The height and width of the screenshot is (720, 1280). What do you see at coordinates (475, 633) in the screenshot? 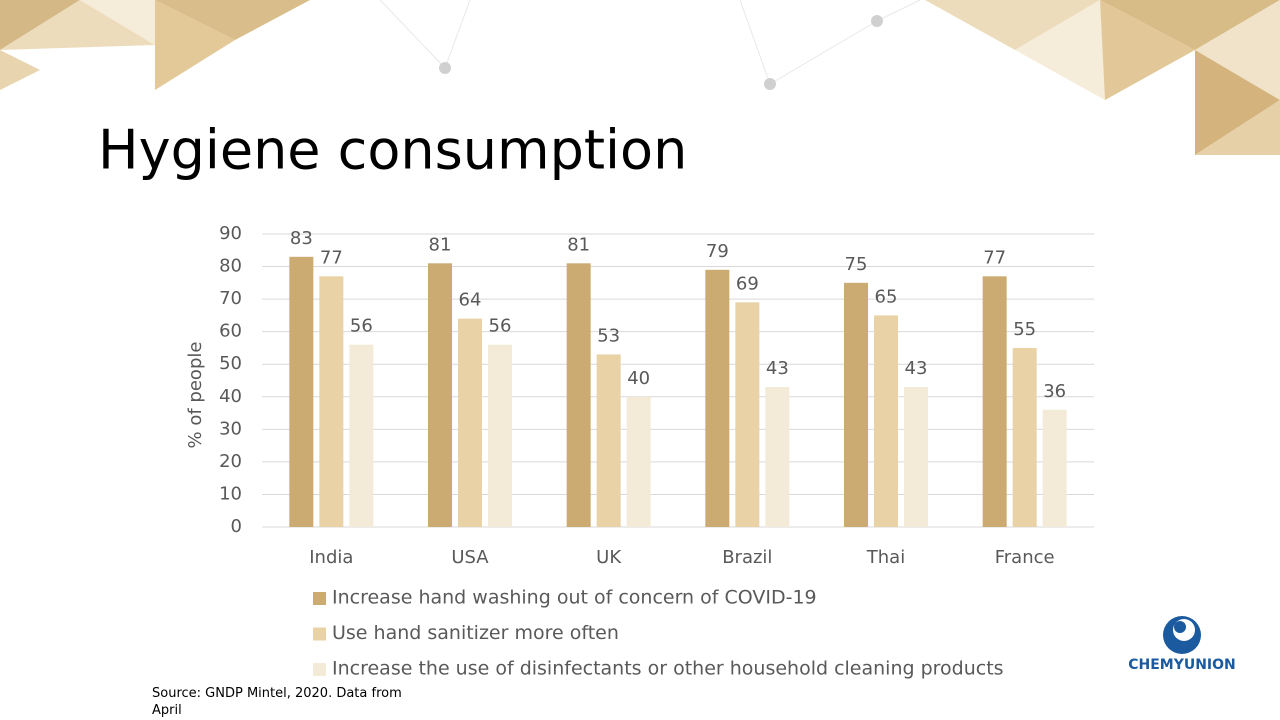
I see `legend-label: Use hand sanitizer more often` at bounding box center [475, 633].